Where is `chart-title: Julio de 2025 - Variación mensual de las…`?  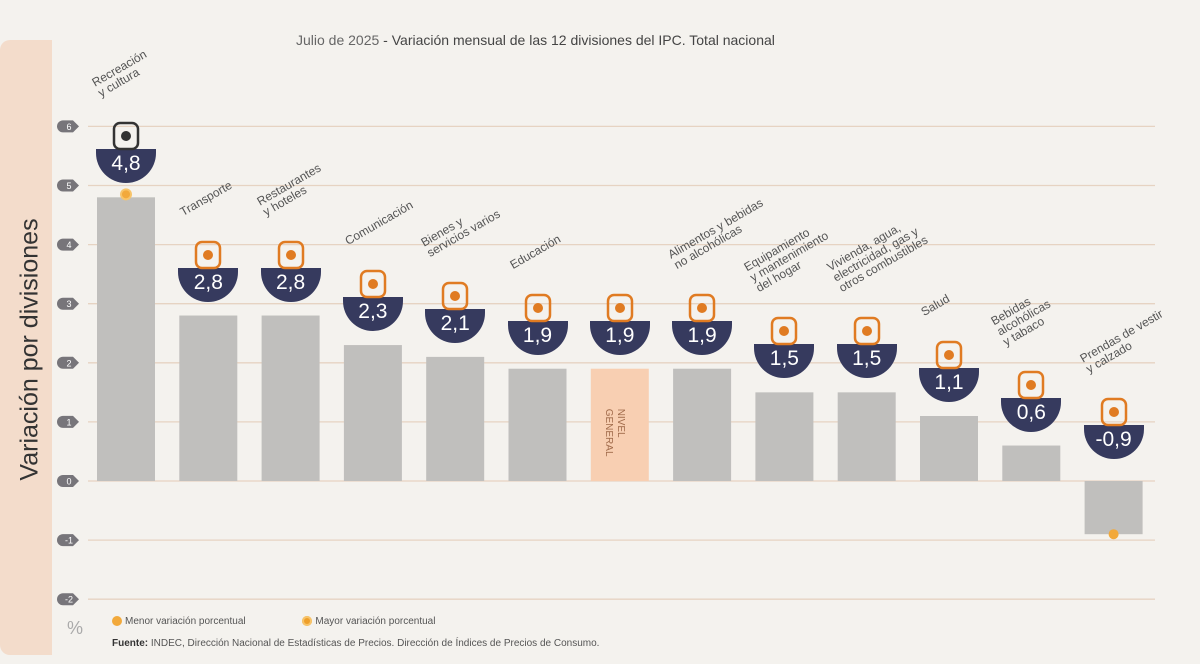 chart-title: Julio de 2025 - Variación mensual de las… is located at coordinates (535, 40).